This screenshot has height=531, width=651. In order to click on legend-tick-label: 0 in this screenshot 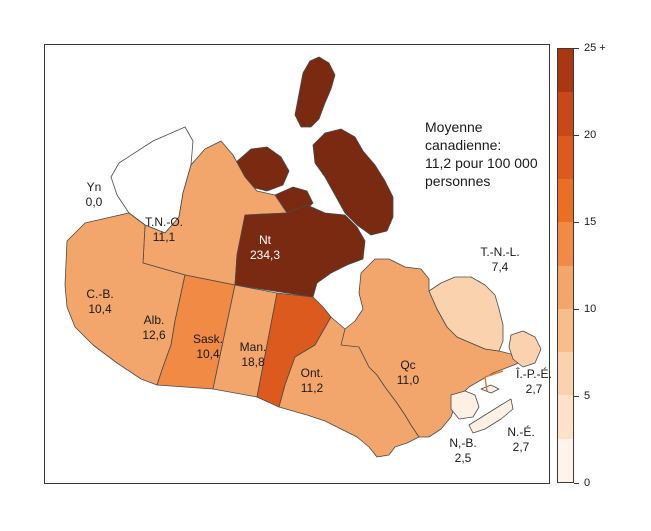, I will do `click(587, 483)`.